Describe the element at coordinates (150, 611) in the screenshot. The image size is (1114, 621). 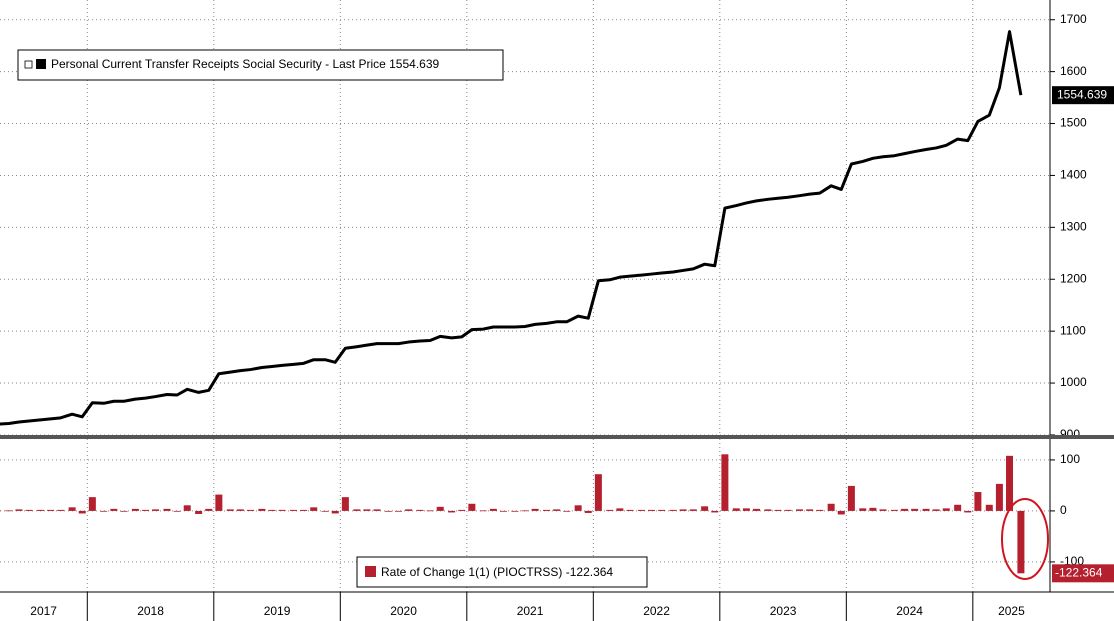
I see `x-tick-label: 2018` at that location.